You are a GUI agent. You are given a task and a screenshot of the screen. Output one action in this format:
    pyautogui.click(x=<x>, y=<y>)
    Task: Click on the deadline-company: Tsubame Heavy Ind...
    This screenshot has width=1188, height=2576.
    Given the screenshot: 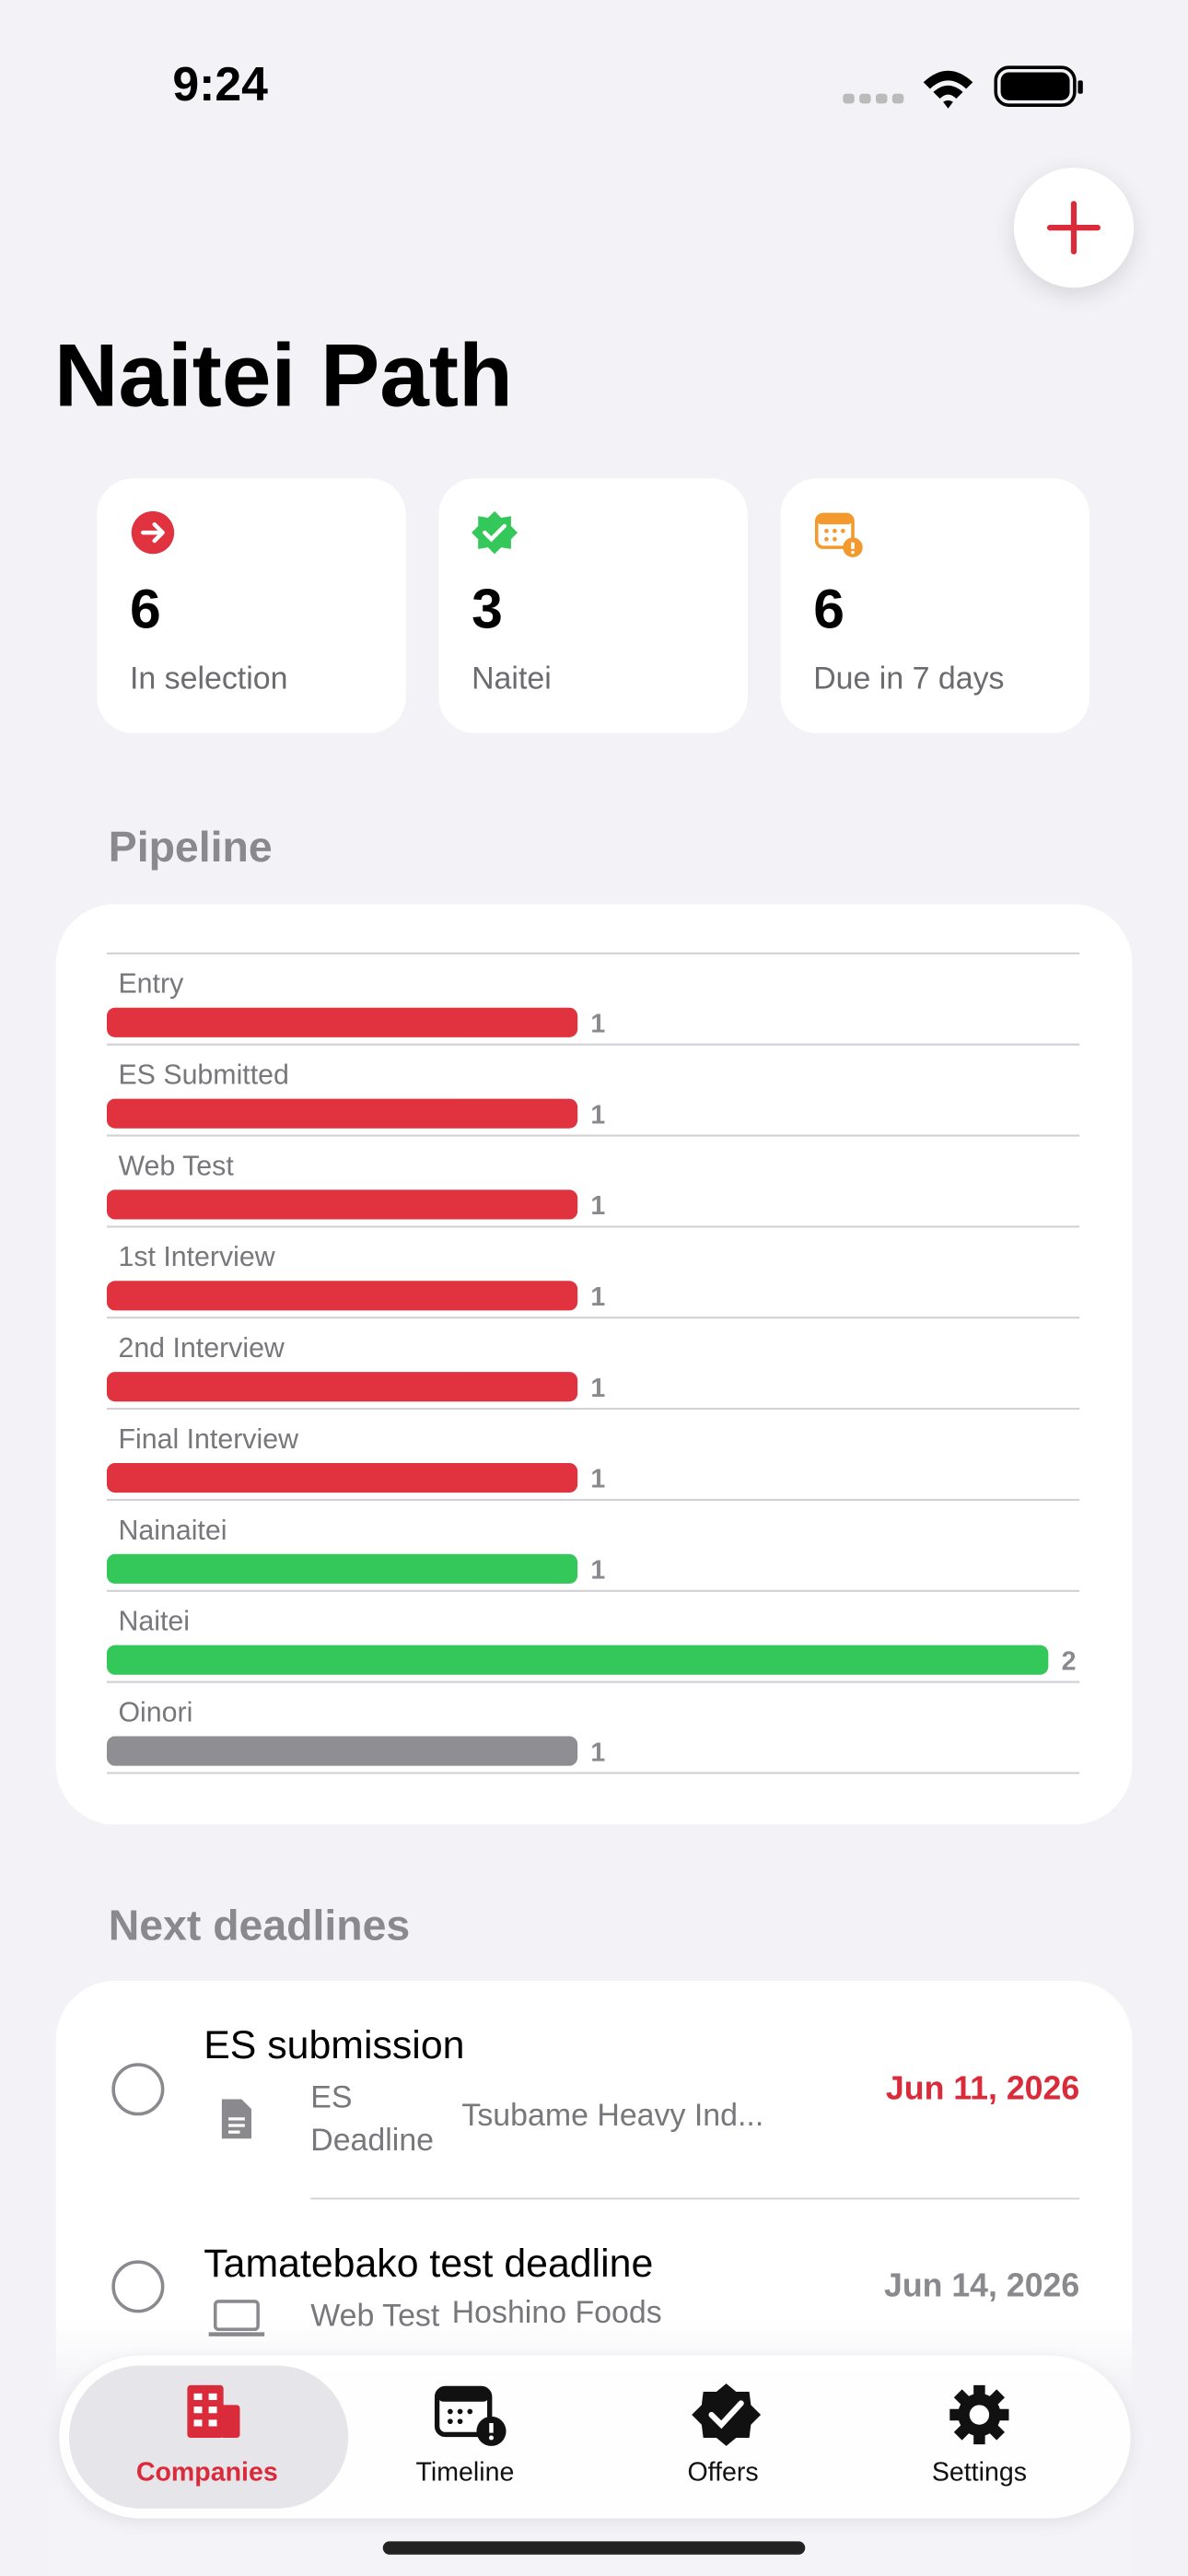 What is the action you would take?
    pyautogui.click(x=612, y=2116)
    